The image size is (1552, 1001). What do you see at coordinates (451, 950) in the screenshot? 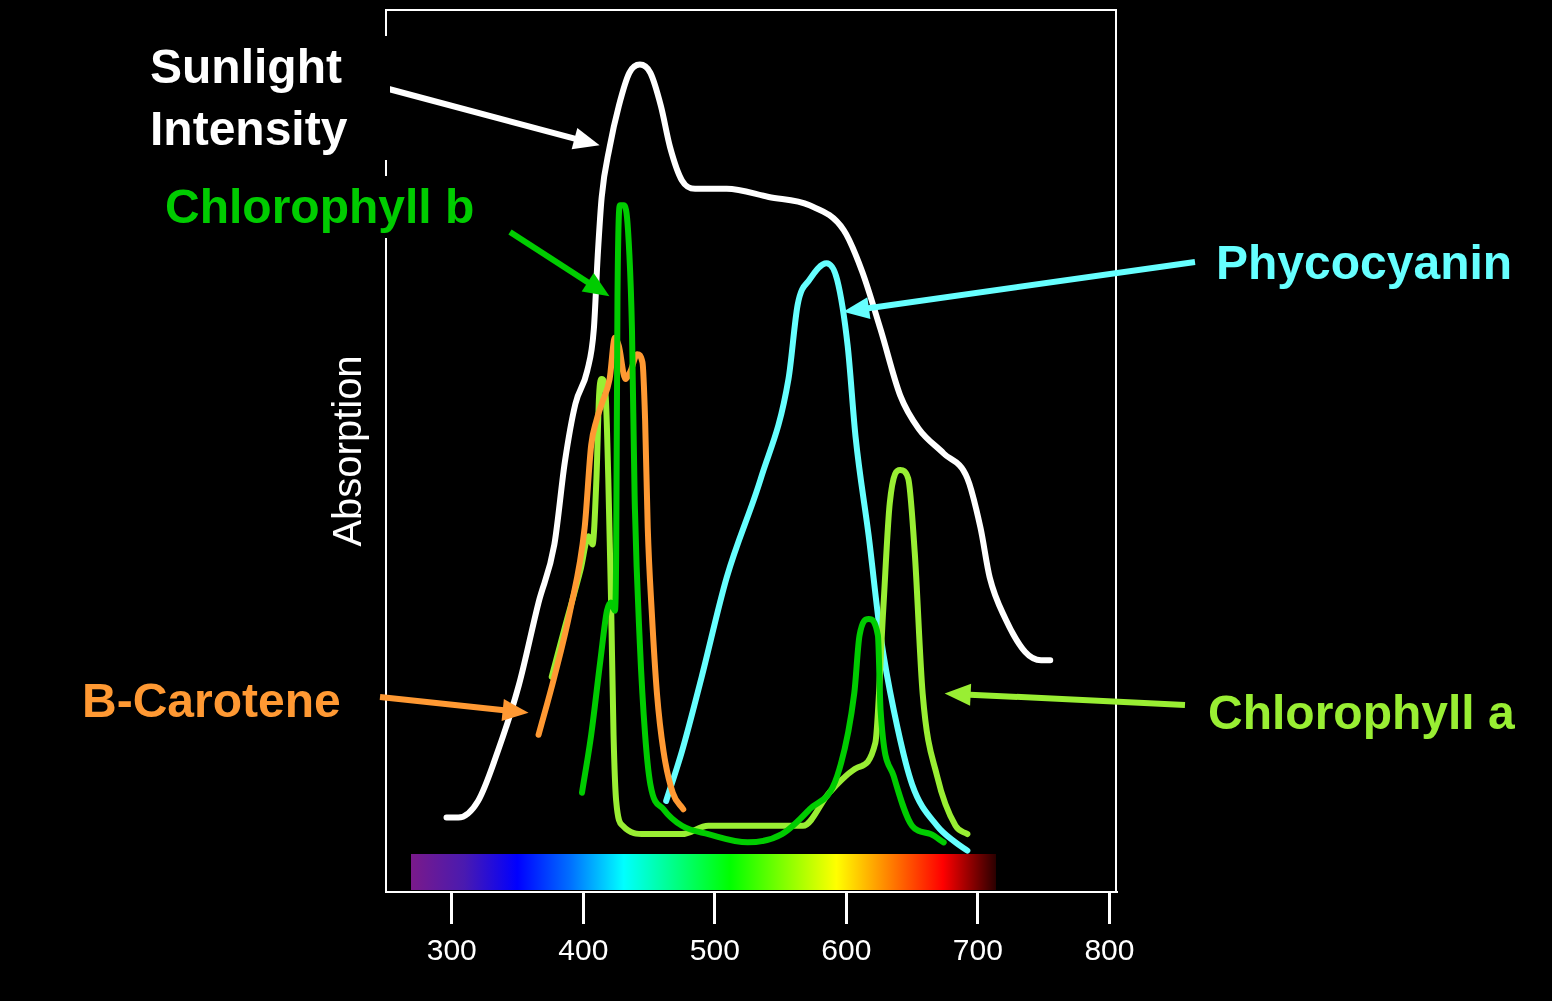
I see `x-tick-label: 300` at bounding box center [451, 950].